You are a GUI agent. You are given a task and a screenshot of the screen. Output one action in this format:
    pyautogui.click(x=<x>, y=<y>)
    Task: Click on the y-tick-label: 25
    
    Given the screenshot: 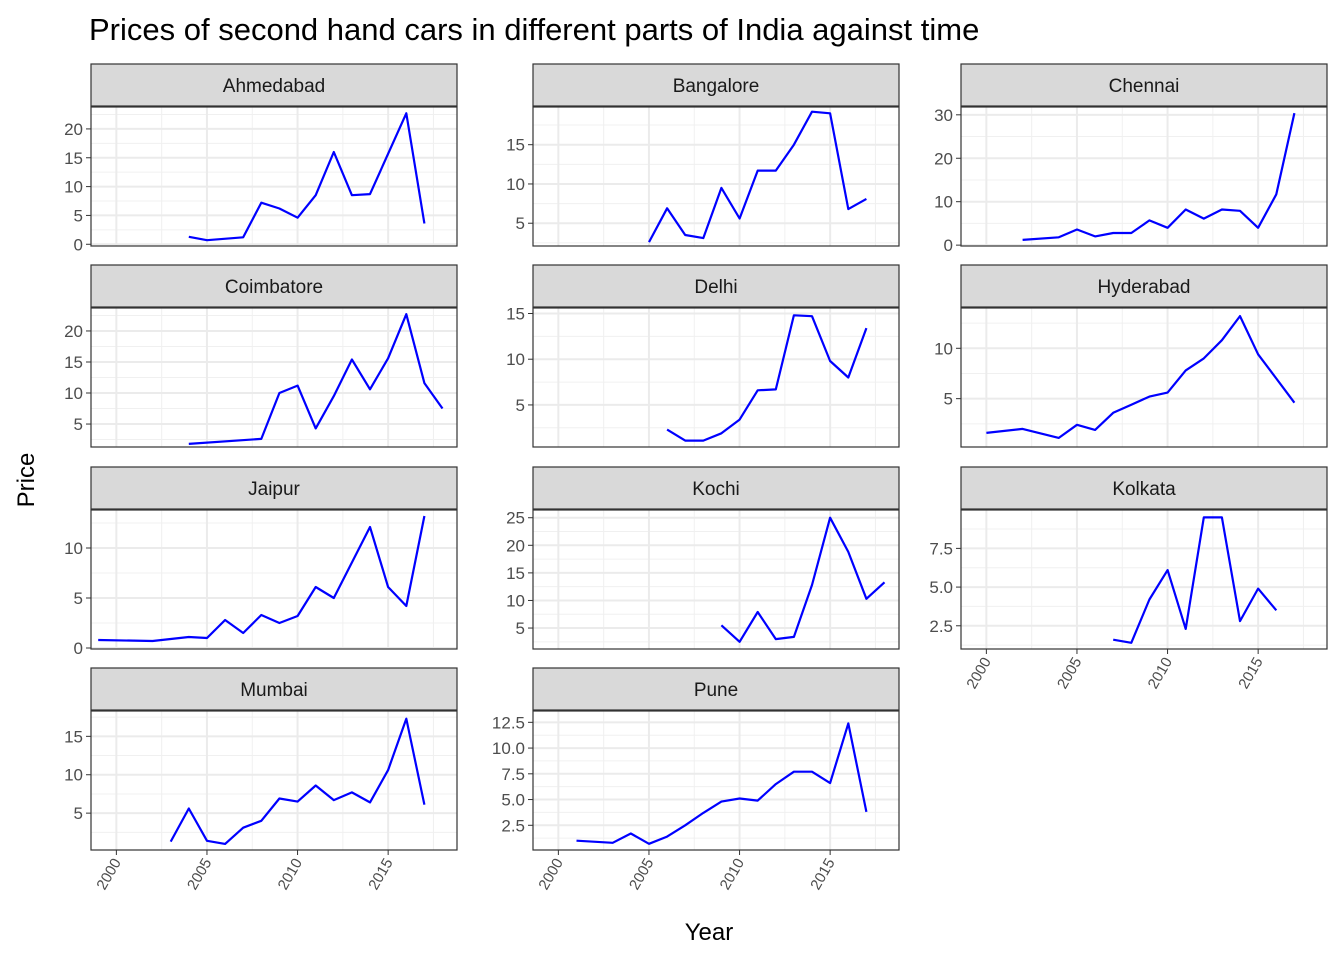 What is the action you would take?
    pyautogui.click(x=515, y=518)
    